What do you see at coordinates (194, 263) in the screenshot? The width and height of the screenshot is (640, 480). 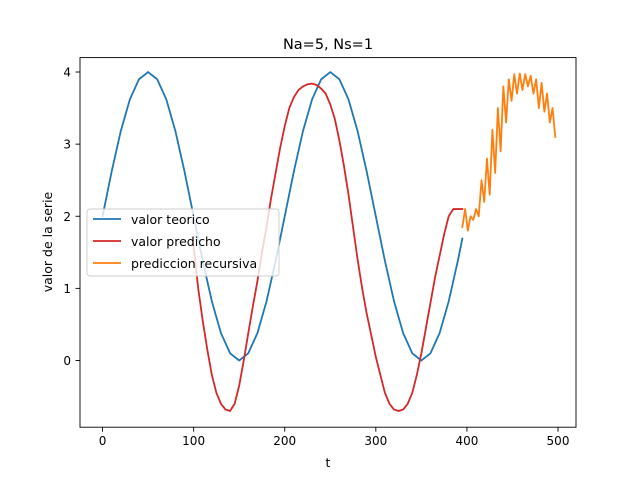 I see `legend-label-prediccion-recursiva: prediccion recursiva` at bounding box center [194, 263].